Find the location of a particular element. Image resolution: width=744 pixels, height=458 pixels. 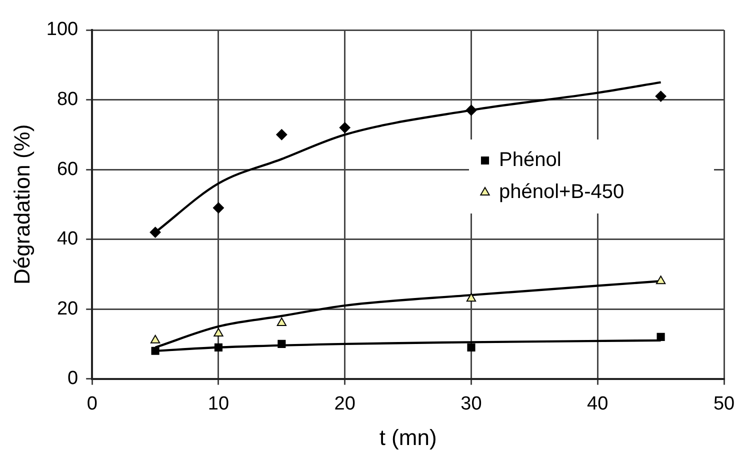

legend-label: Phénol is located at coordinates (530, 160).